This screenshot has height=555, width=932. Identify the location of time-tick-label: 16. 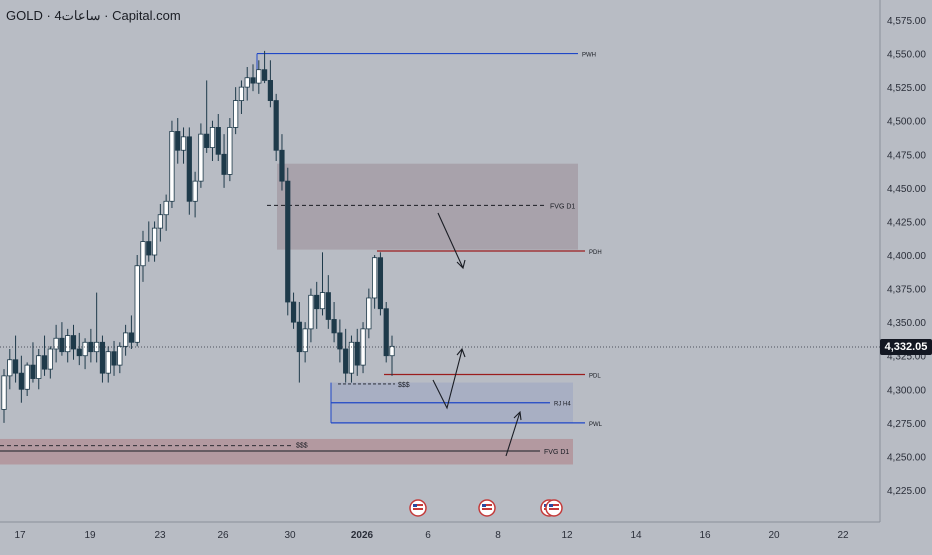
(705, 535).